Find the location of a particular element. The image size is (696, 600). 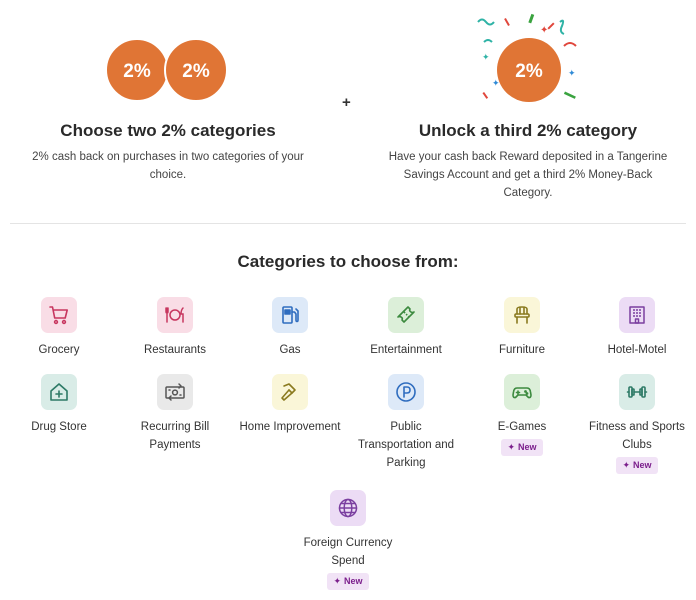

hotel-icon is located at coordinates (637, 315).